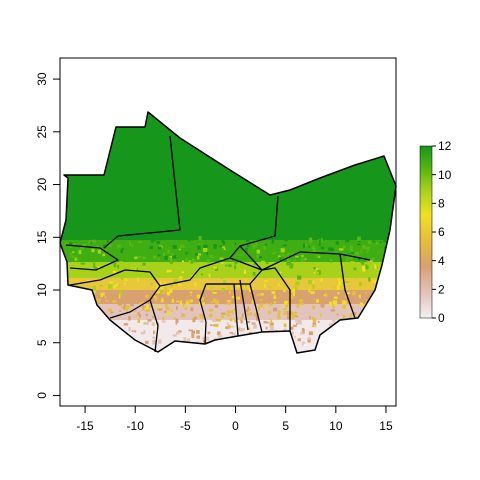 This screenshot has height=480, width=480. What do you see at coordinates (234, 308) in the screenshot?
I see `border-ghana-togo` at bounding box center [234, 308].